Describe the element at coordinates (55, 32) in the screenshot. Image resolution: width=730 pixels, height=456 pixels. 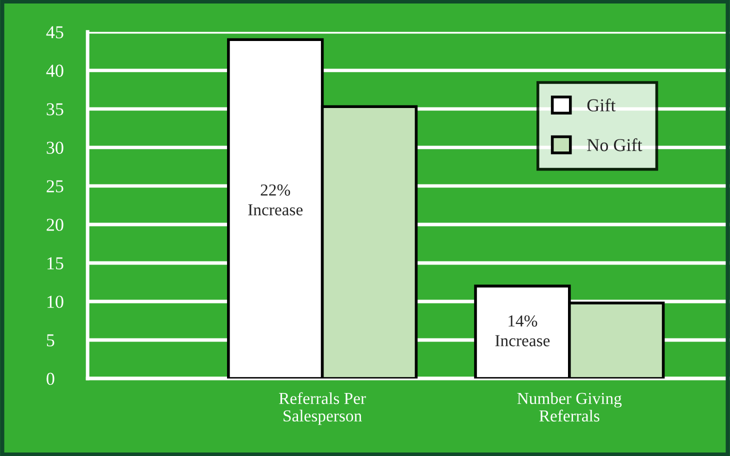
I see `y-tick-label: 45` at that location.